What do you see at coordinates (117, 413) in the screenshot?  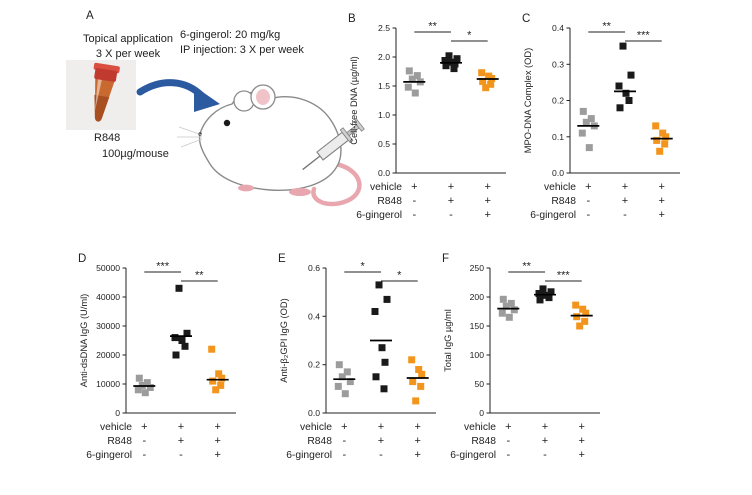 I see `y-tick-label: 0` at bounding box center [117, 413].